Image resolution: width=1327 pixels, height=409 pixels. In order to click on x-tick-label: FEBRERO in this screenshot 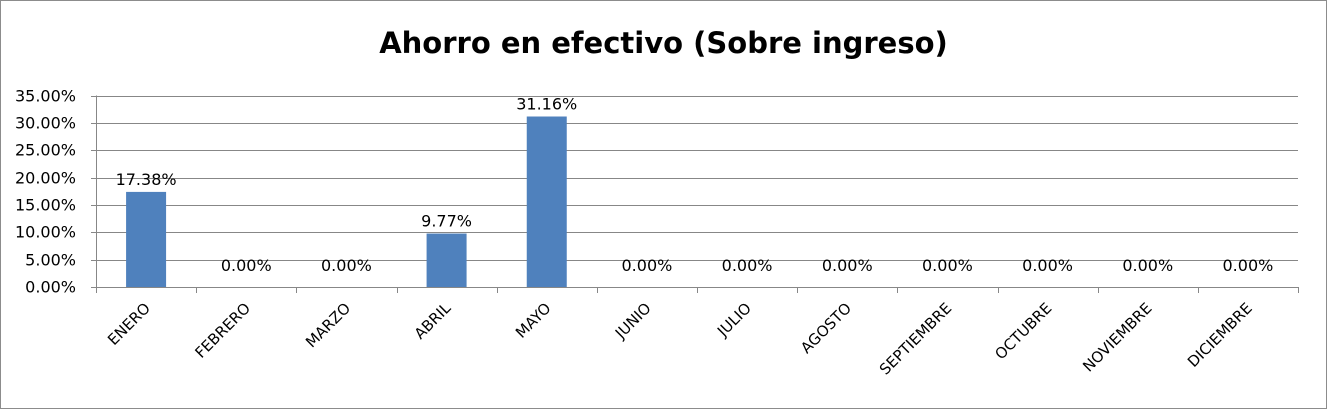, I will do `click(222, 330)`.